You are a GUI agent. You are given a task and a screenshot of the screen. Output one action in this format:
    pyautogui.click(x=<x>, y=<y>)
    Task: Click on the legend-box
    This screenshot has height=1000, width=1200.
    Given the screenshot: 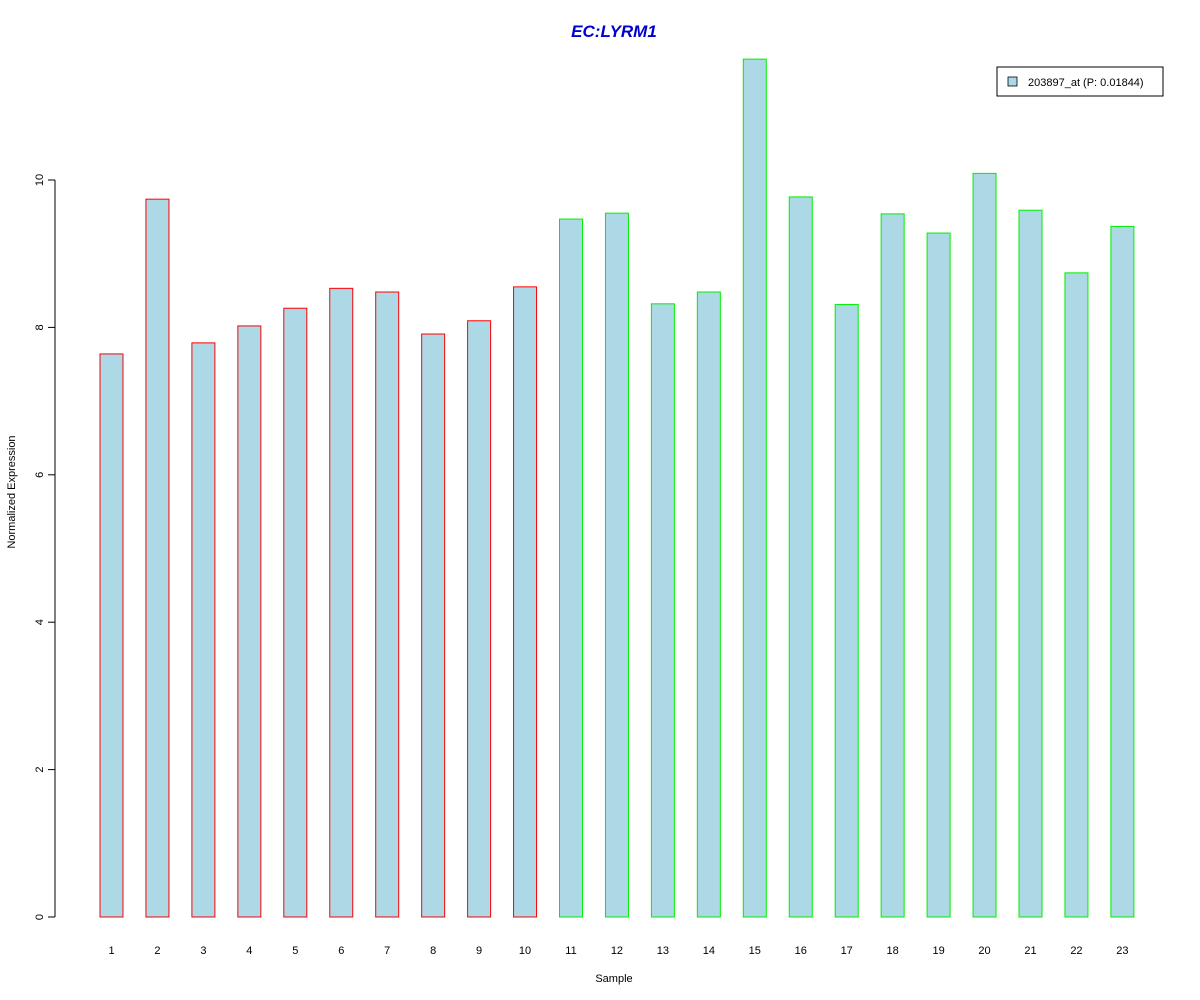 What is the action you would take?
    pyautogui.click(x=1080, y=81)
    